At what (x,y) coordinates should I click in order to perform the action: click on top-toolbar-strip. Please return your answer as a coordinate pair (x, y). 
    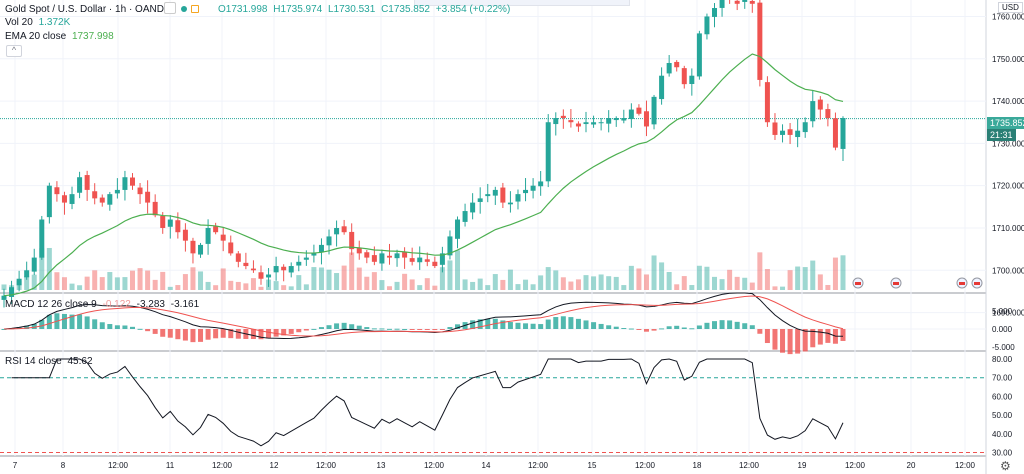
    Looking at the image, I should click on (522, 3).